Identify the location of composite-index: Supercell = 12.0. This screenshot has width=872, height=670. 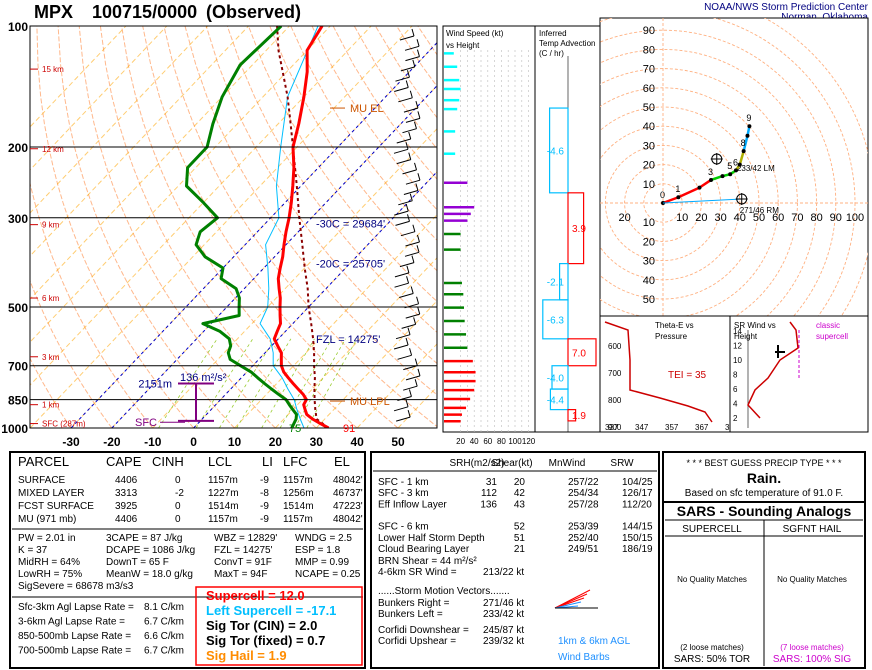
(255, 595).